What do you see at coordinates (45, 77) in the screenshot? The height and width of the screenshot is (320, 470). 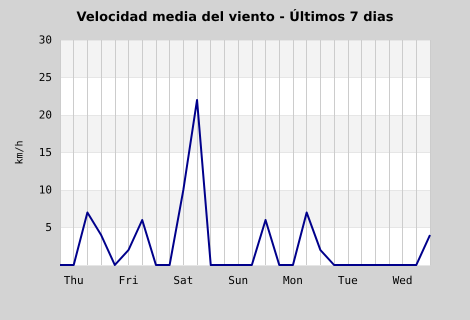 I see `y-tick-label: 25` at bounding box center [45, 77].